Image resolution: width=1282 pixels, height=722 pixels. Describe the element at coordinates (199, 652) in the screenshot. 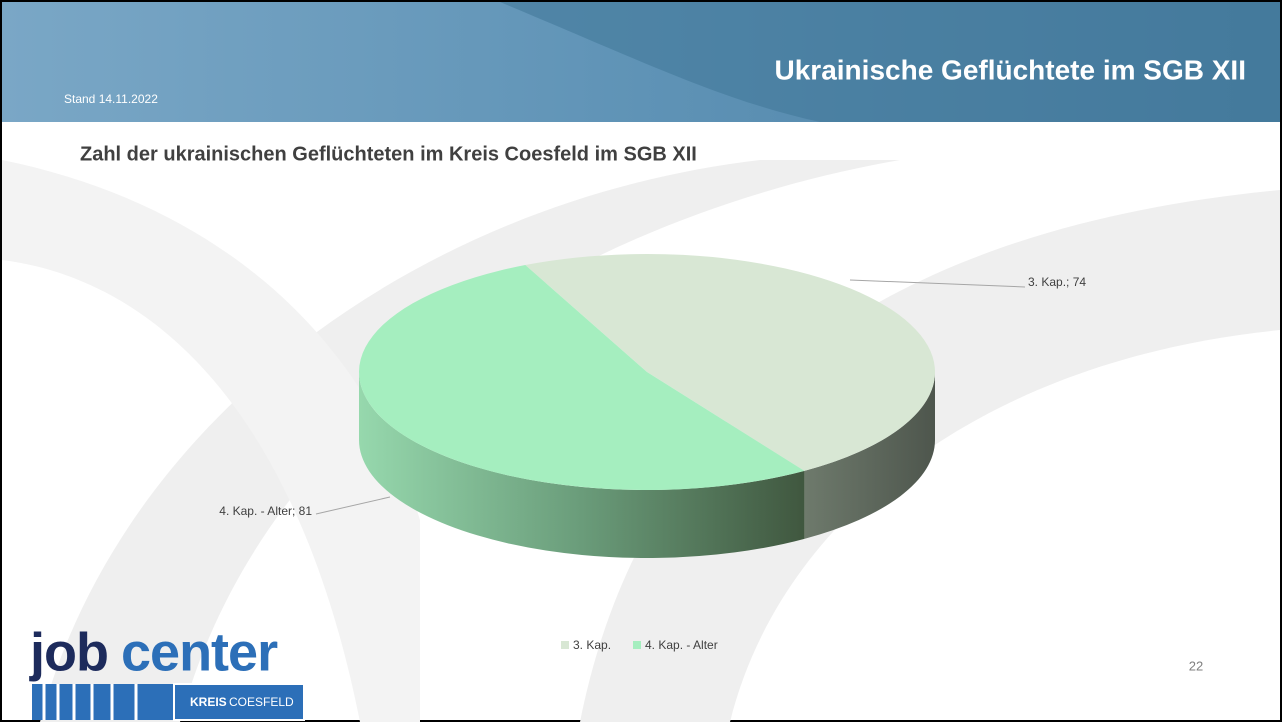

I see `logo-center: center` at that location.